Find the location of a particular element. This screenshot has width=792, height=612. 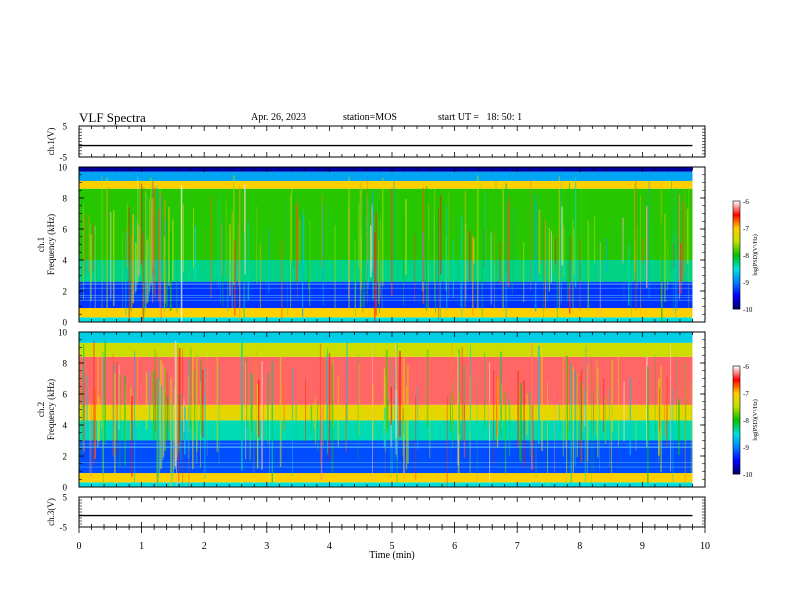

header-date: Apr. 26, 2023 is located at coordinates (278, 117).